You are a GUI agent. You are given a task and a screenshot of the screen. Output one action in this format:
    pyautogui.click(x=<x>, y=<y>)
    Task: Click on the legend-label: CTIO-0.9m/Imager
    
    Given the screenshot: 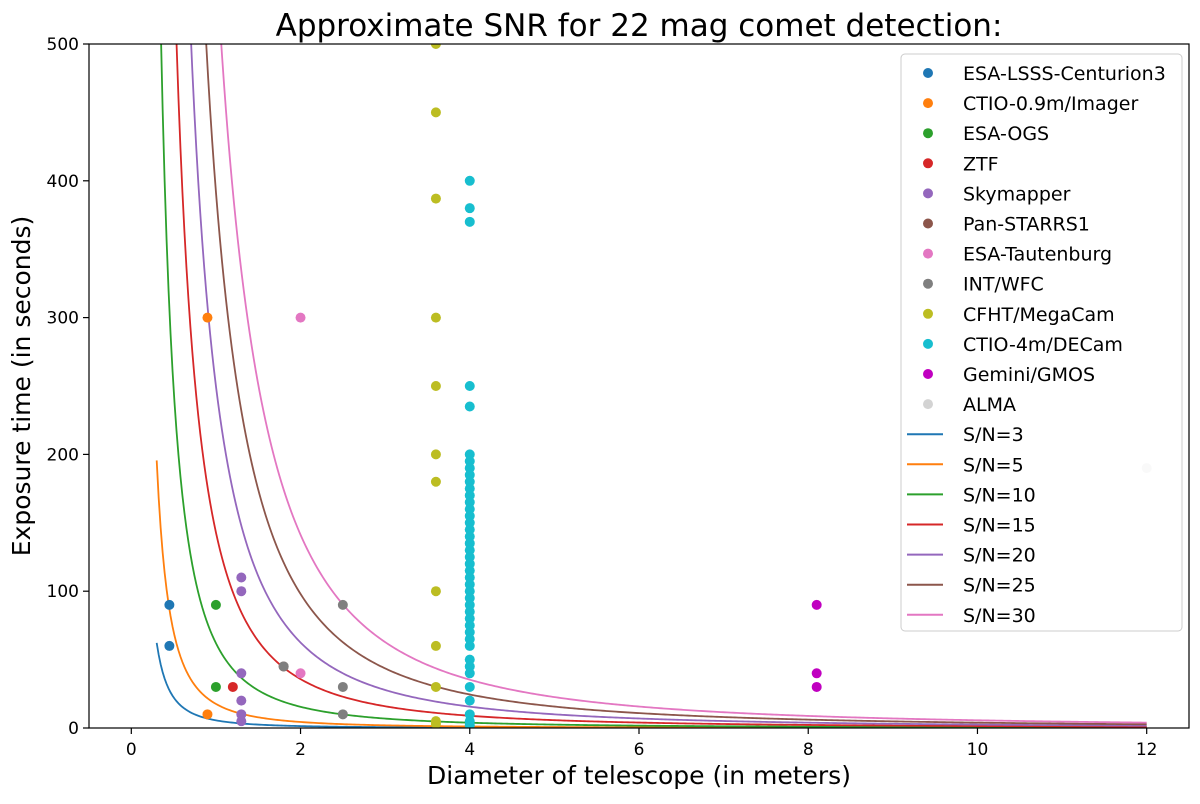 What is the action you would take?
    pyautogui.click(x=1050, y=104)
    